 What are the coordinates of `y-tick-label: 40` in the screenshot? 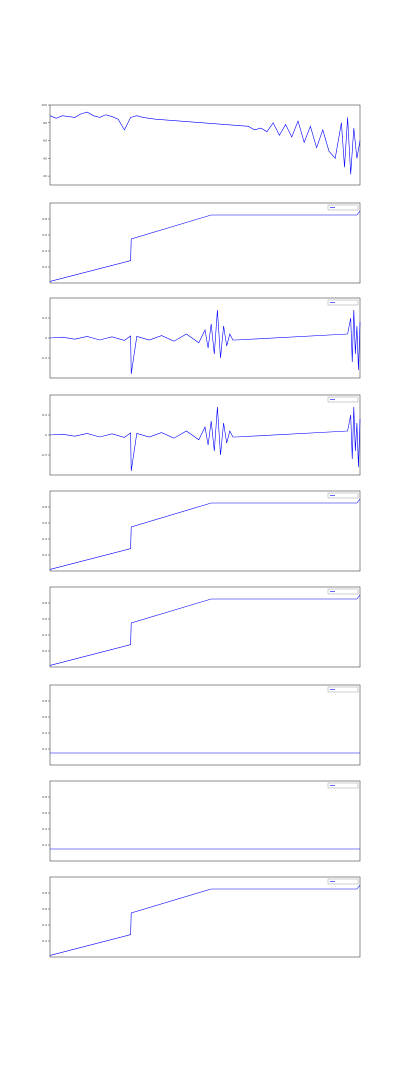 It's located at (45, 158).